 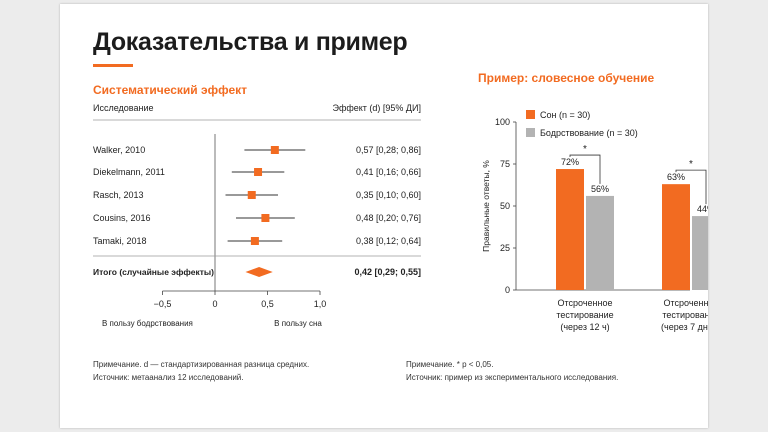 What do you see at coordinates (118, 195) in the screenshot?
I see `study-name: Rasch, 2013` at bounding box center [118, 195].